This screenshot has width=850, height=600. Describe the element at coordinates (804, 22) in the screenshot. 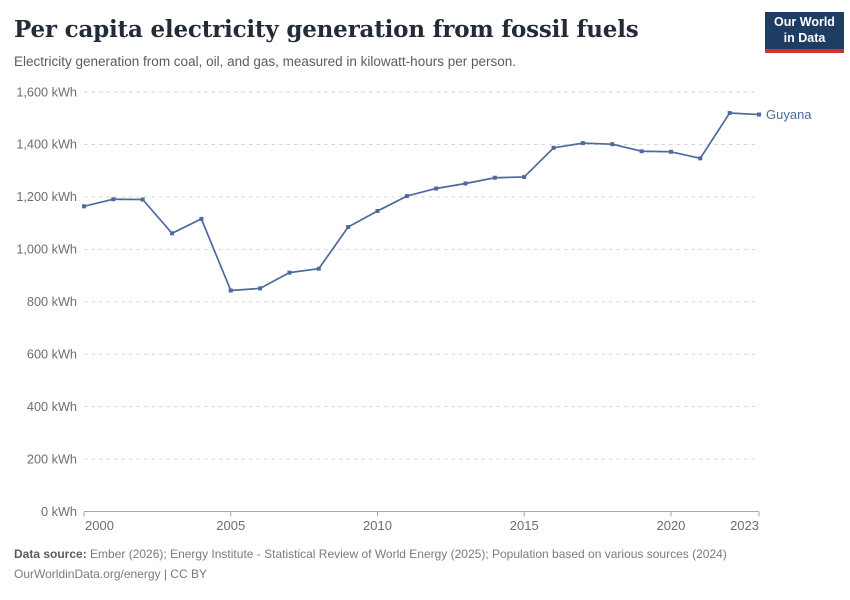

I see `owid-logo-line1: Our World` at that location.